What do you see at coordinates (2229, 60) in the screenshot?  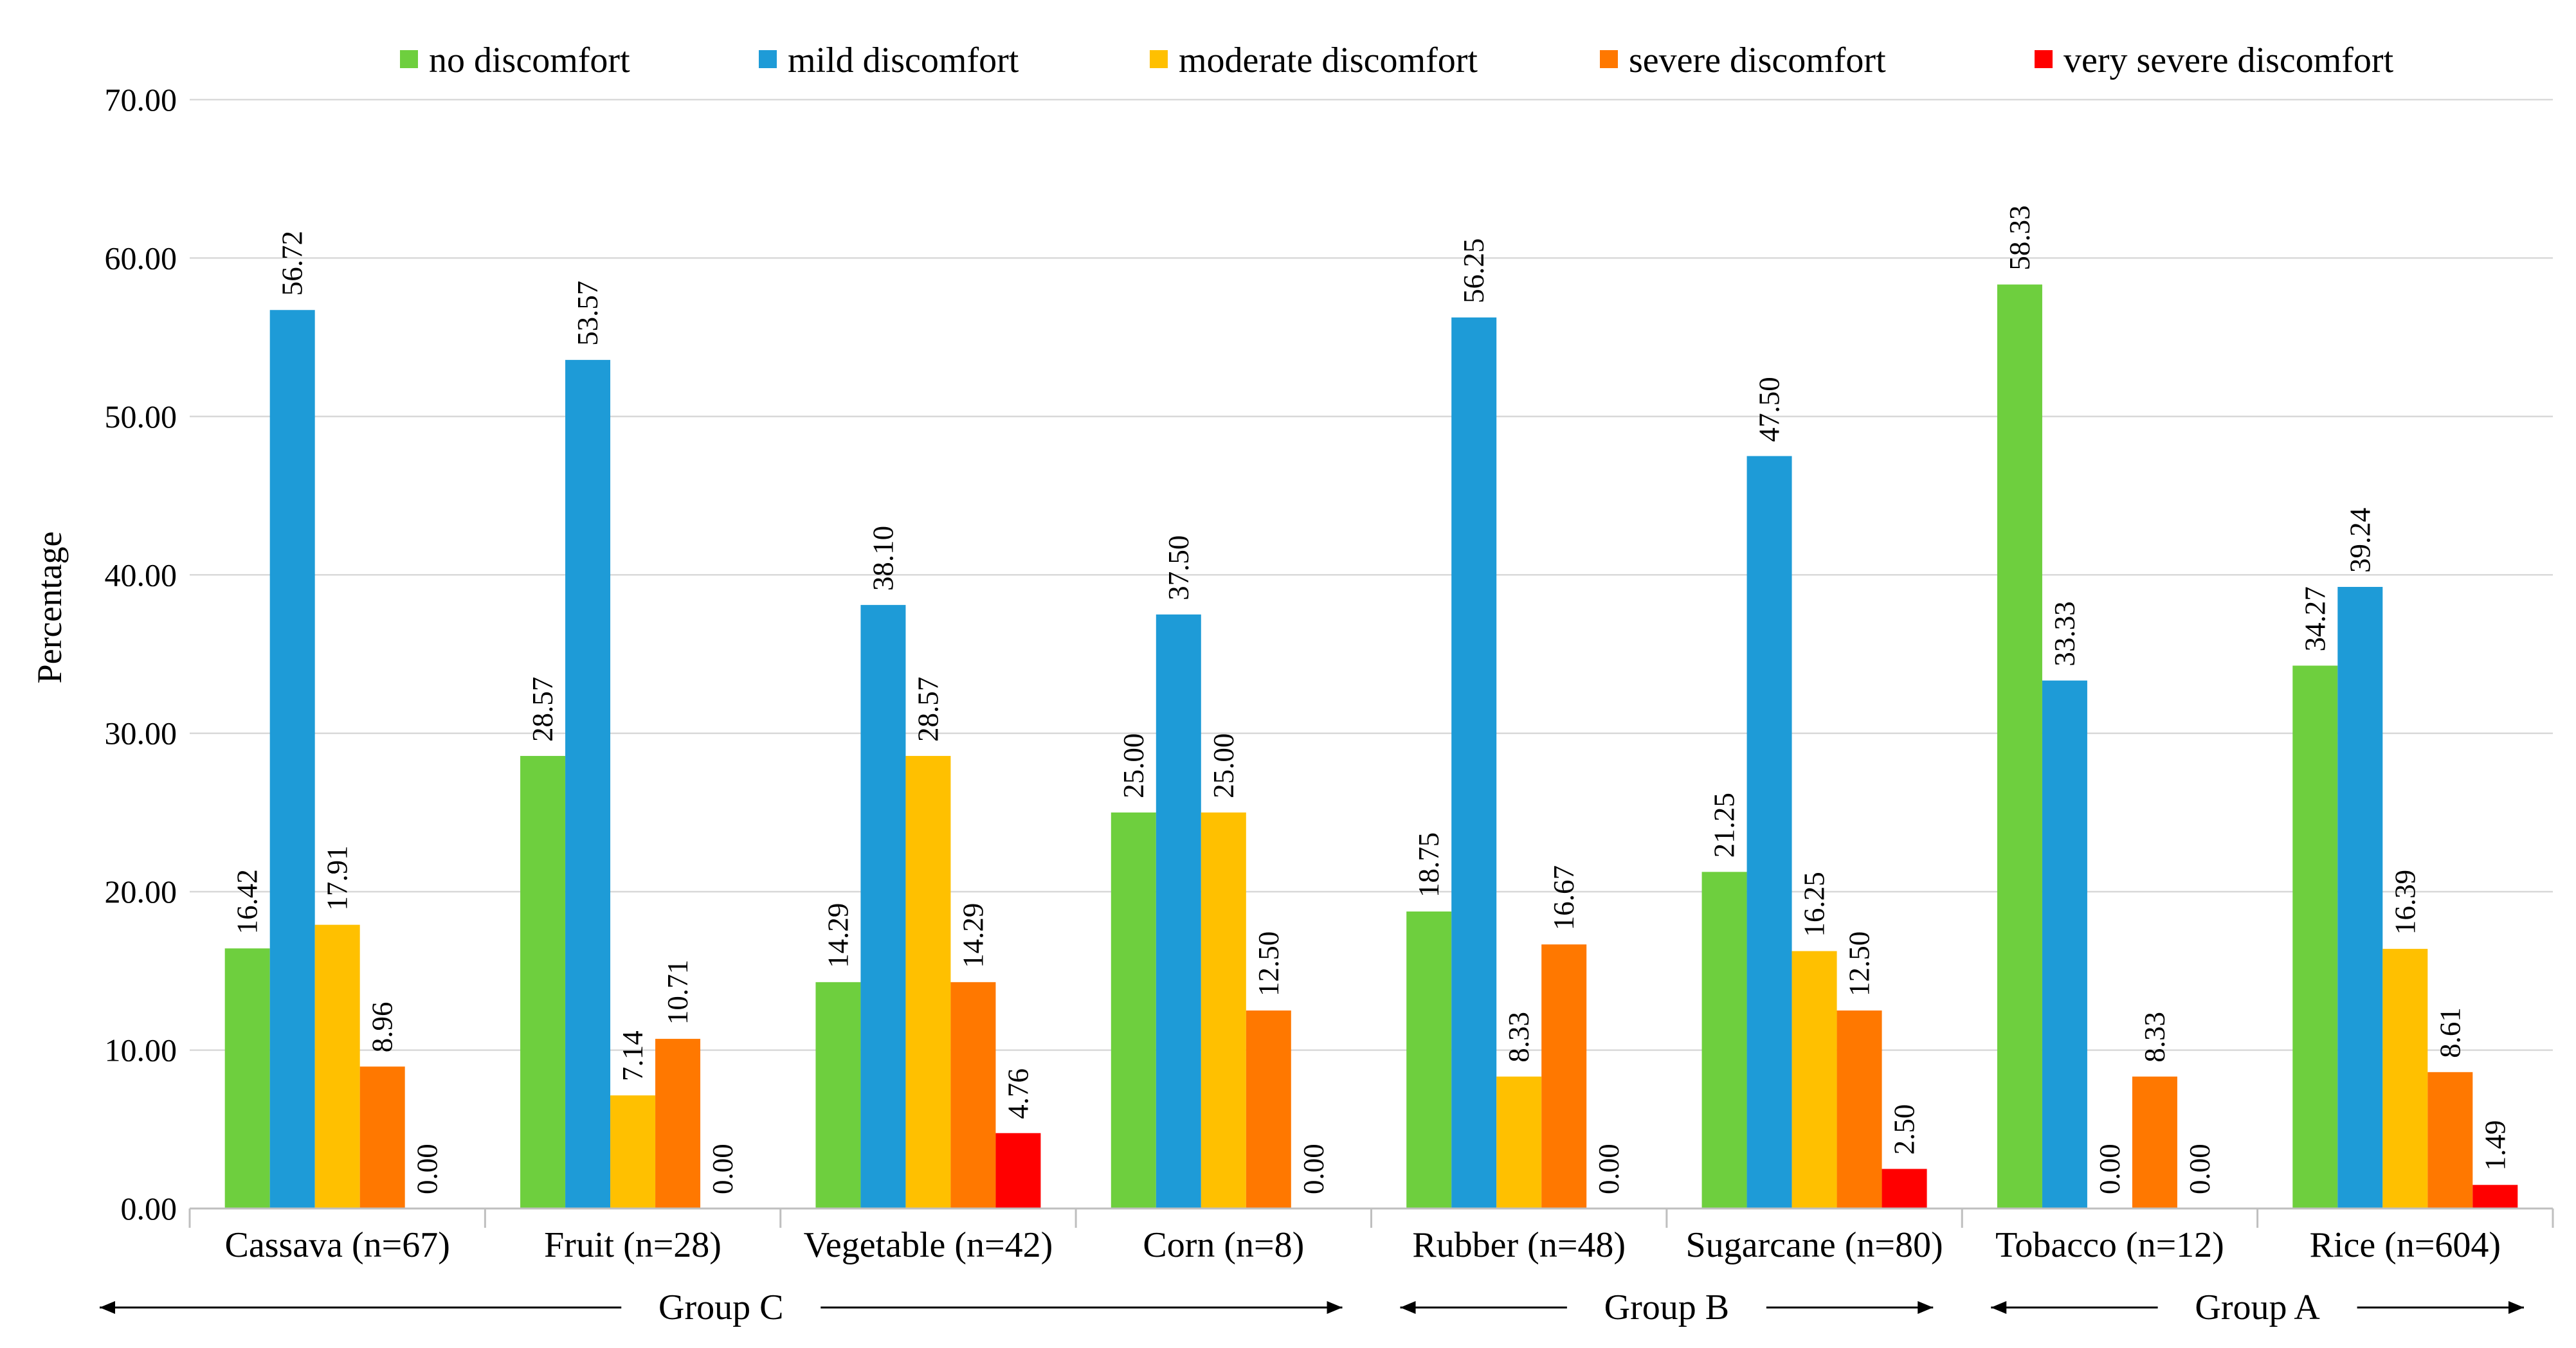 I see `legend-label: very severe discomfort` at bounding box center [2229, 60].